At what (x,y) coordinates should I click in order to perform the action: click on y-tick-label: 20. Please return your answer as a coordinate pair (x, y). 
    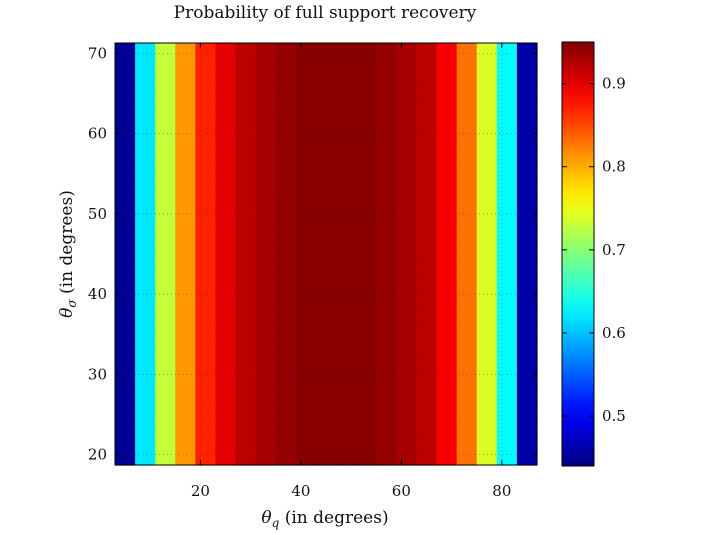
    Looking at the image, I should click on (97, 455).